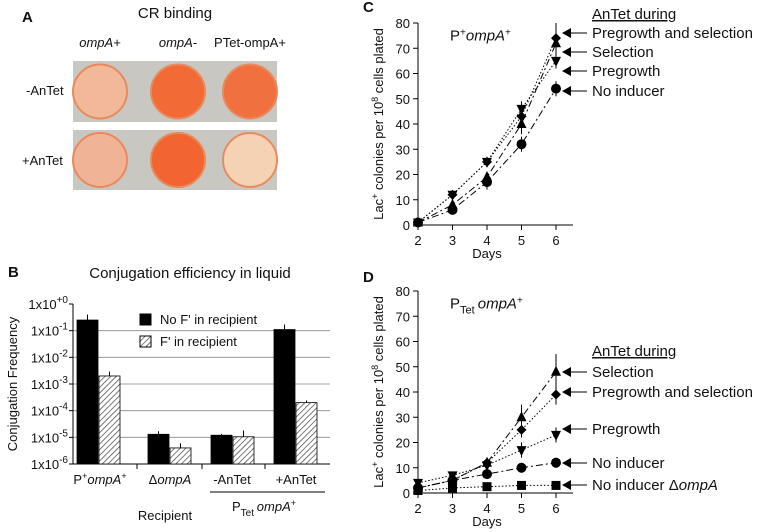 This screenshot has height=532, width=762. What do you see at coordinates (368, 277) in the screenshot?
I see `panel-d-letter: D` at bounding box center [368, 277].